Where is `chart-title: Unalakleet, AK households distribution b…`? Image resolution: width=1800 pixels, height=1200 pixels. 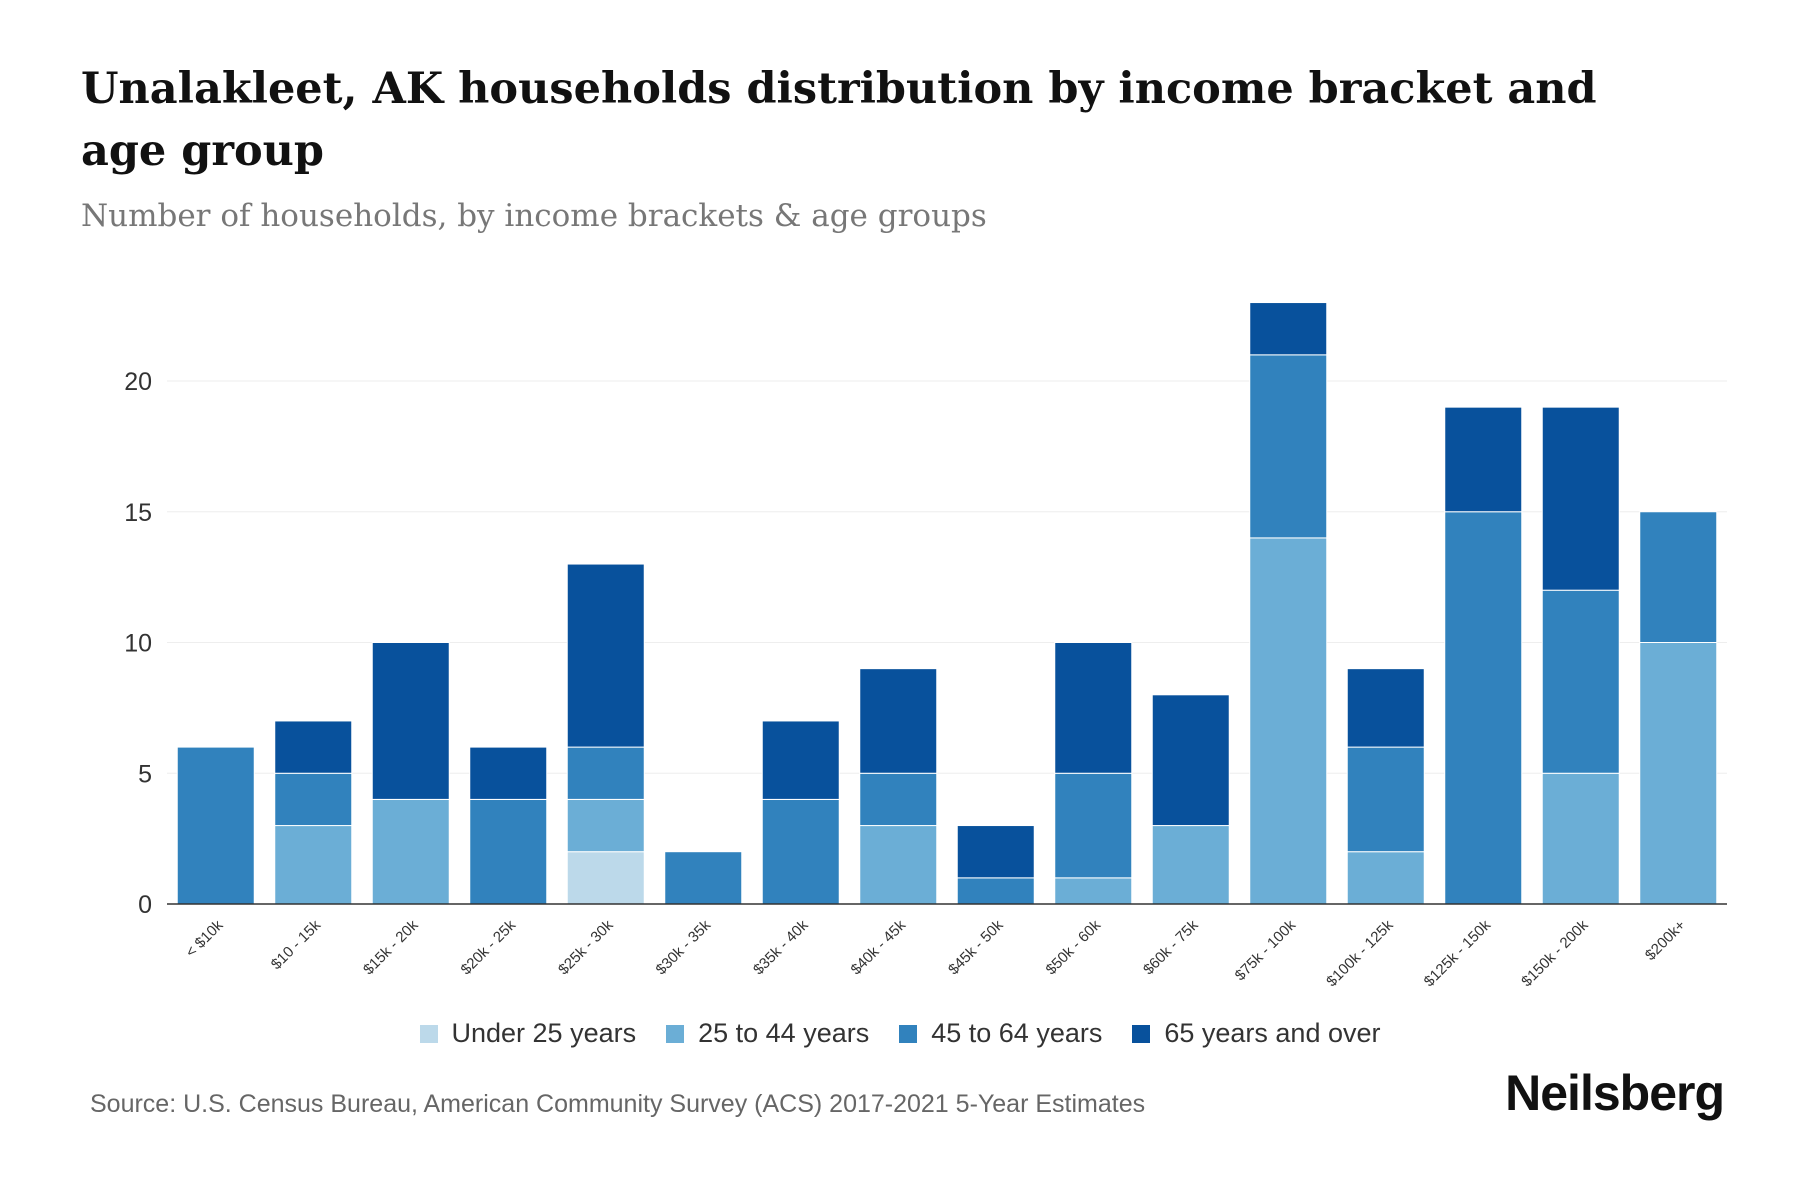
chart-title: Unalakleet, AK households distribution b… is located at coordinates (839, 120).